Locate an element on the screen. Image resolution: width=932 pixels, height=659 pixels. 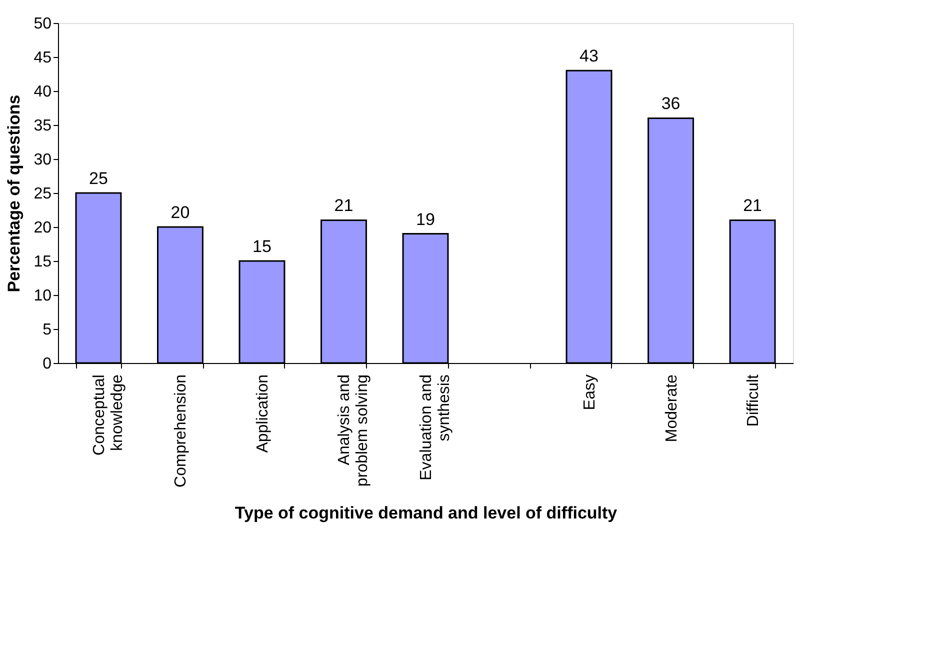
data-label: 19 is located at coordinates (425, 219).